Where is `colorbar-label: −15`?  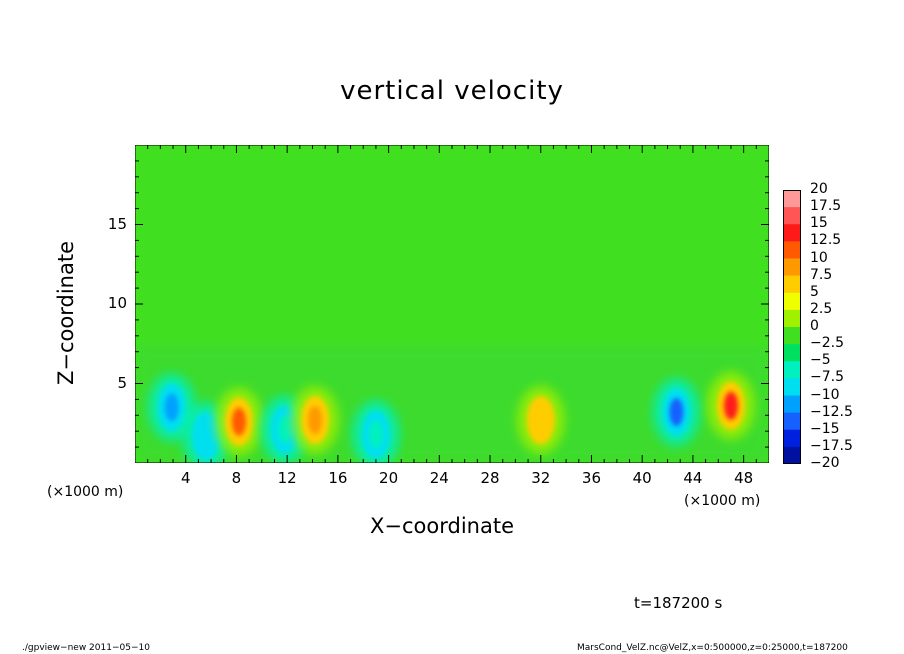
colorbar-label: −15 is located at coordinates (825, 428).